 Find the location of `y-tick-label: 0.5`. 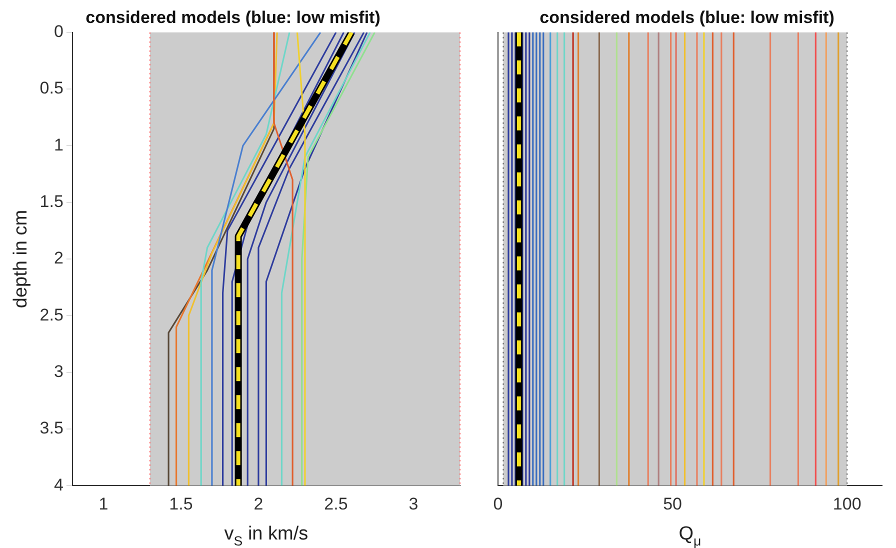

y-tick-label: 0.5 is located at coordinates (52, 88).